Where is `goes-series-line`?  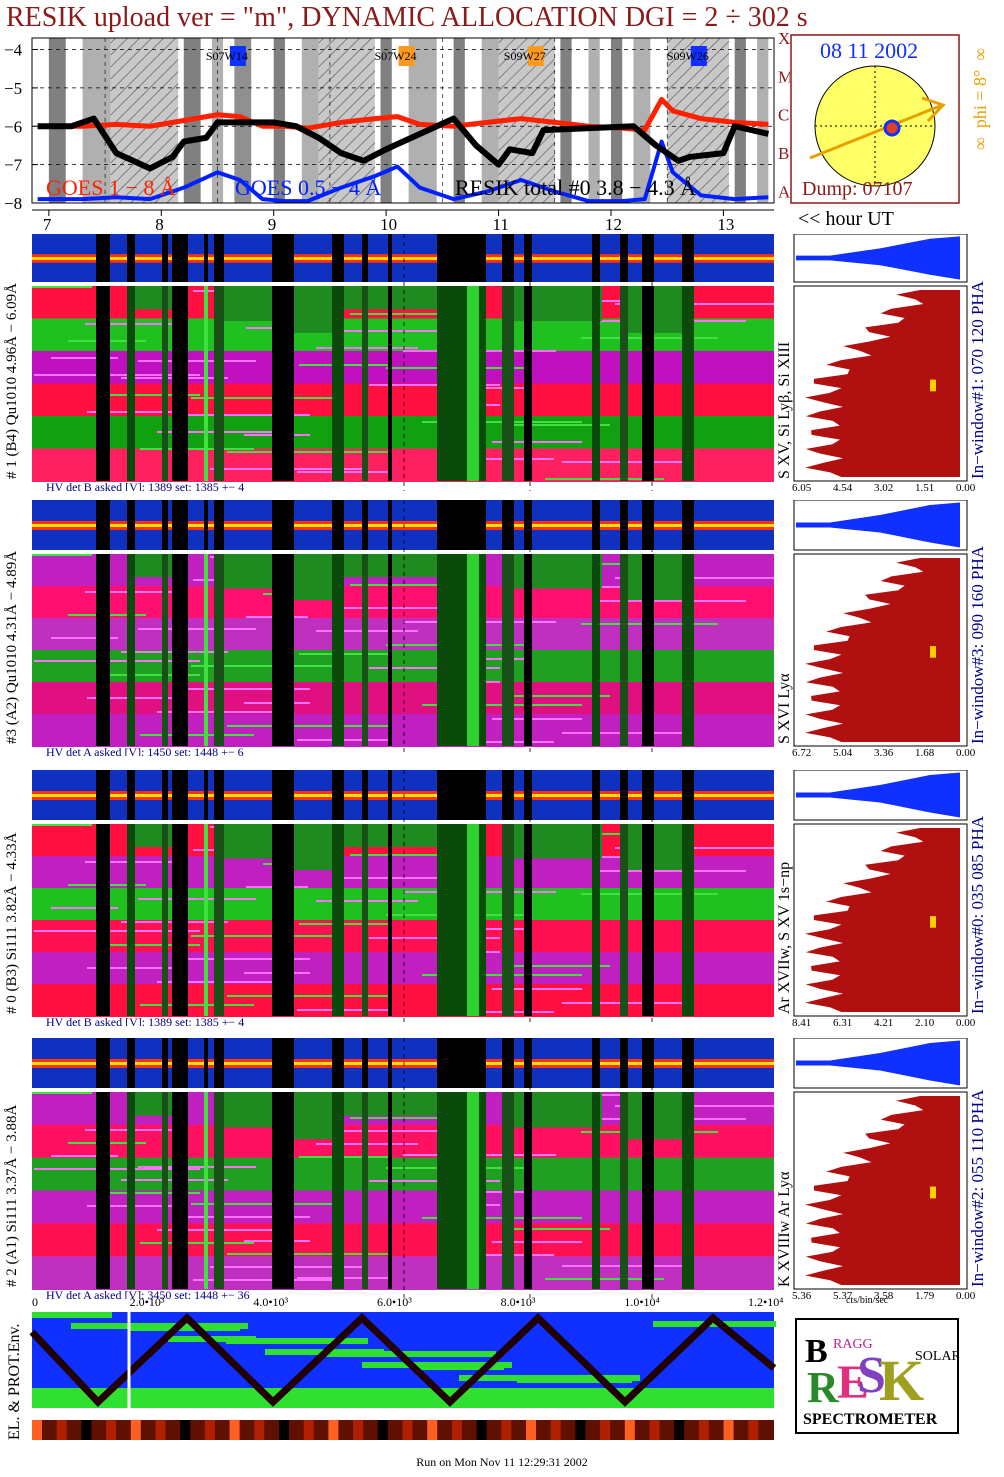 goes-series-line is located at coordinates (403, 171).